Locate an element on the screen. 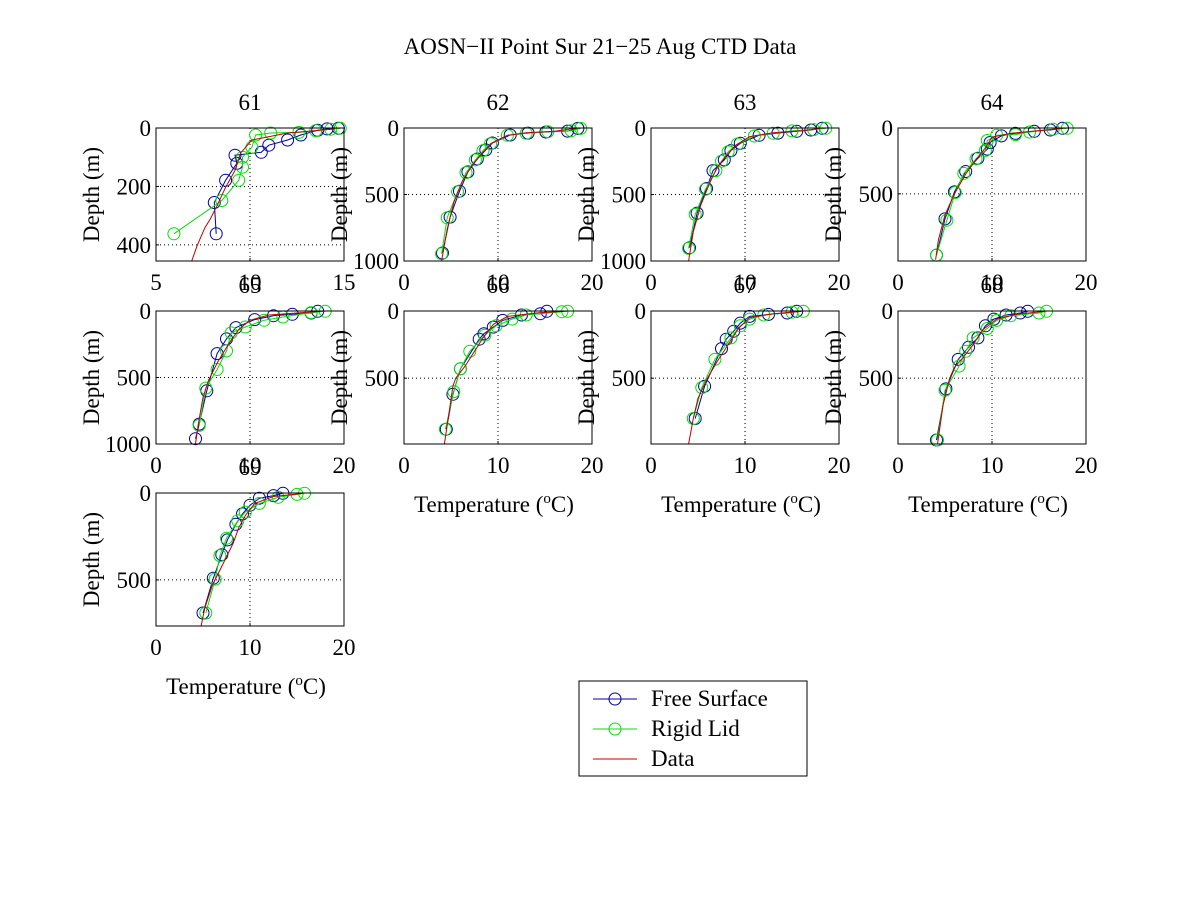  legend-label-data: Data is located at coordinates (672, 758).